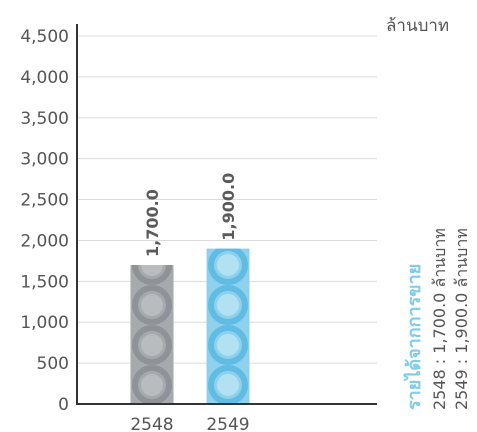 This screenshot has width=477, height=432. I want to click on y-tick-label: 1,500, so click(44, 282).